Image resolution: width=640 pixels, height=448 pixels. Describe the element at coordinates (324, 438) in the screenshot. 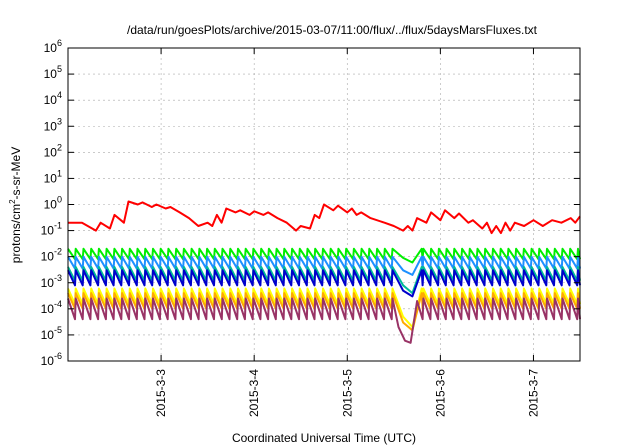

I see `x-axis-label: Coordinated Universal Time (UTC)` at that location.